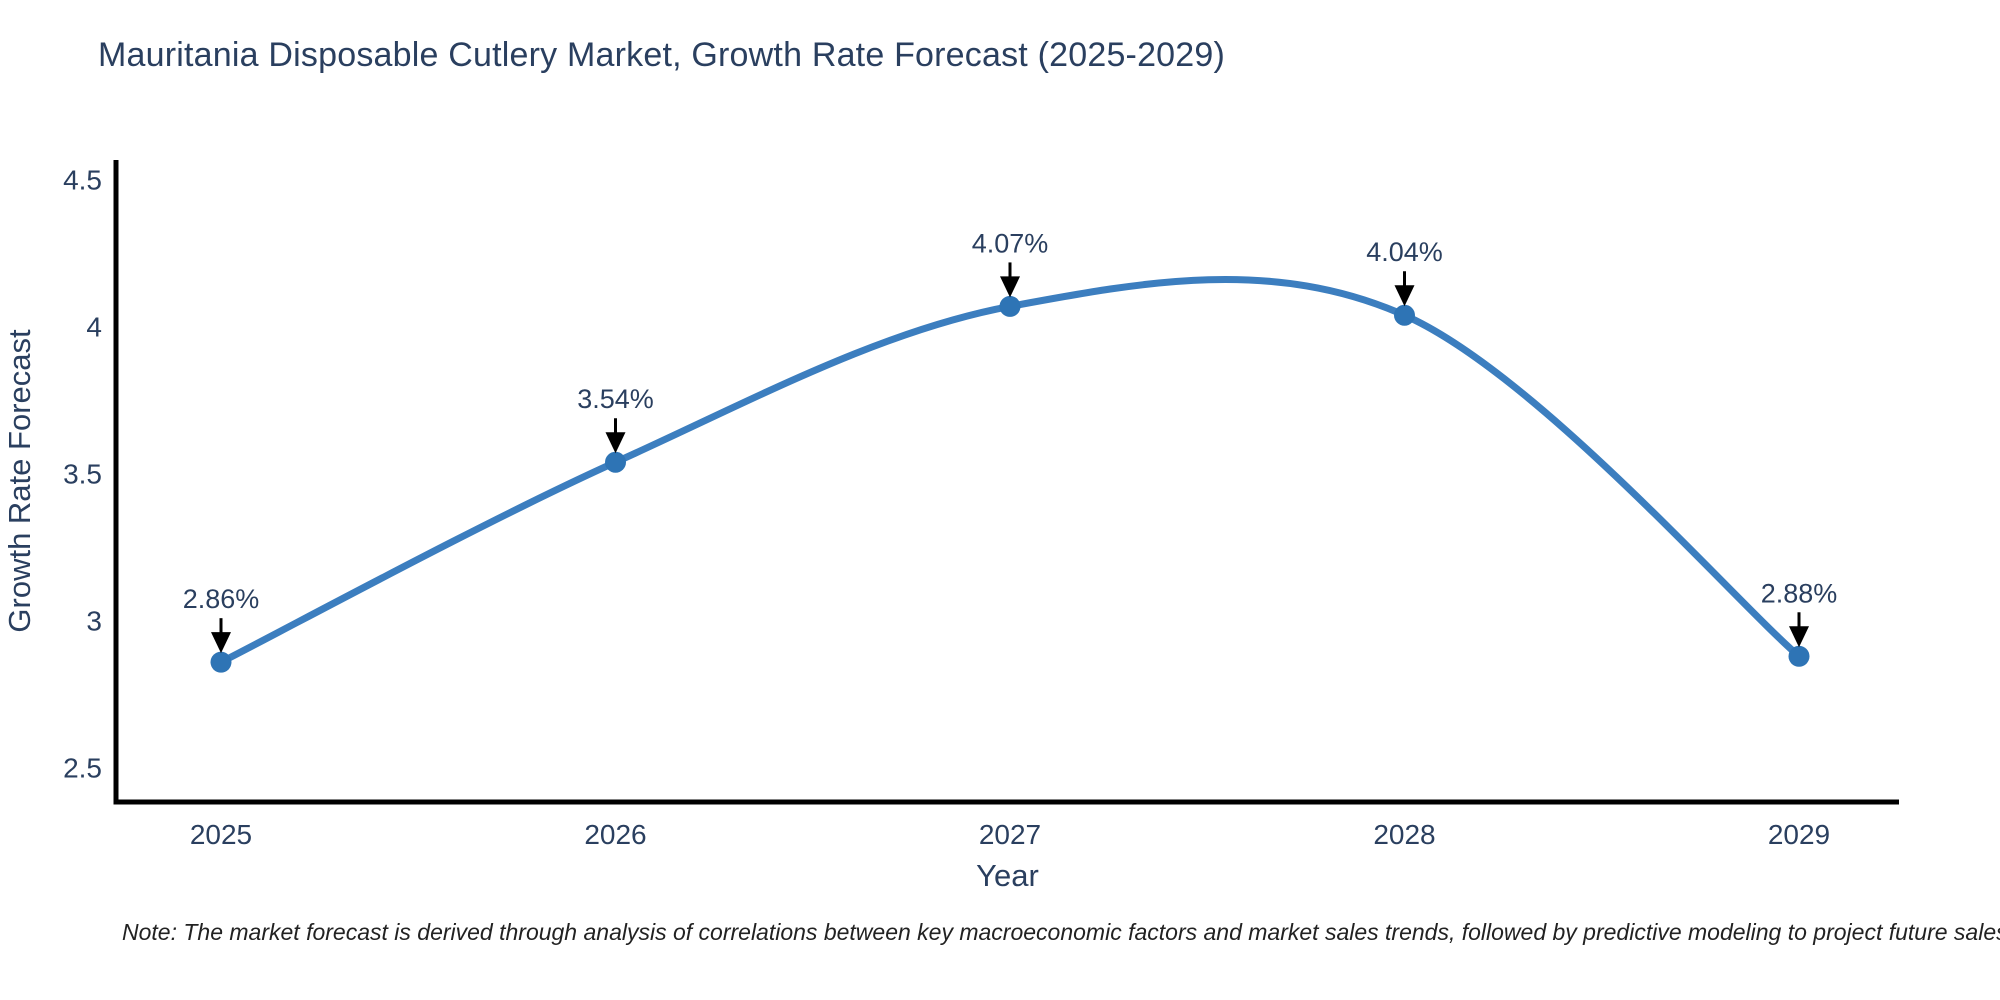  What do you see at coordinates (82, 474) in the screenshot?
I see `y-tick-label: 3.5` at bounding box center [82, 474].